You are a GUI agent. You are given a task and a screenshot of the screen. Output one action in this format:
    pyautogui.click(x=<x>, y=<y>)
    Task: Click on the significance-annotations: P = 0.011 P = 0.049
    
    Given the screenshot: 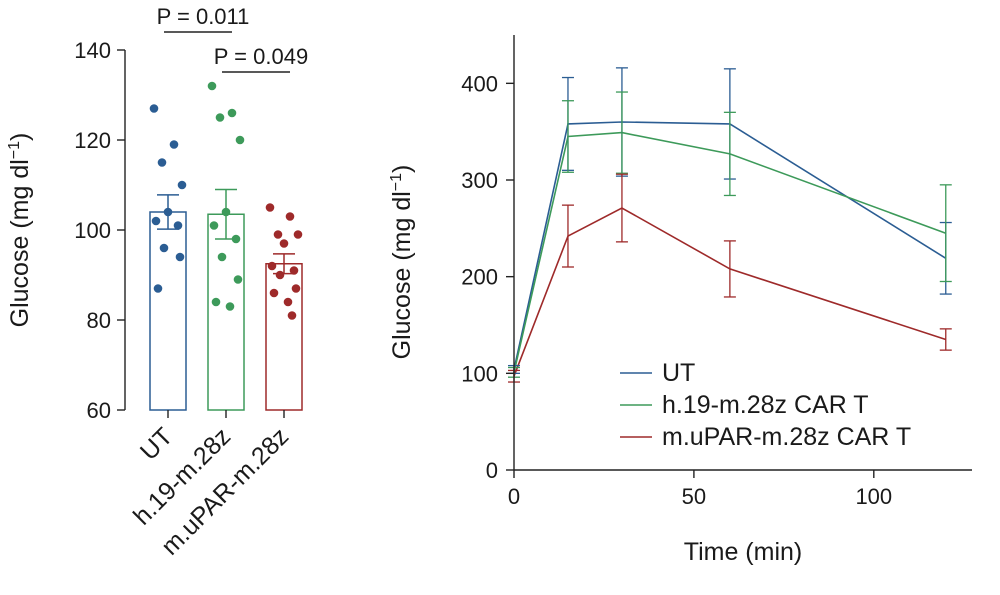 What is the action you would take?
    pyautogui.click(x=232, y=38)
    